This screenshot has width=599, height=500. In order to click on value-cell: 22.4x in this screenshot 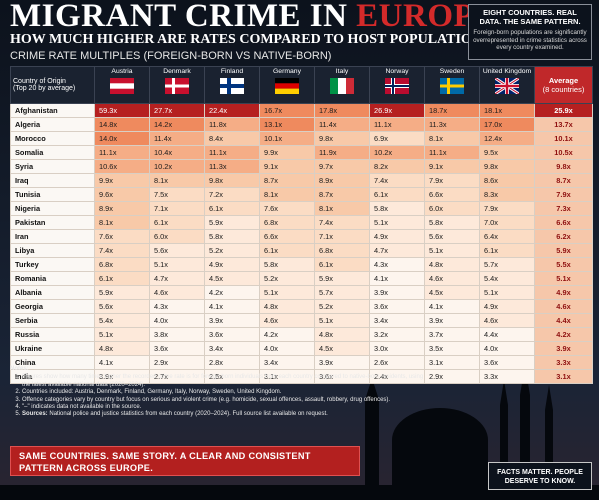, I will do `click(232, 110)`.